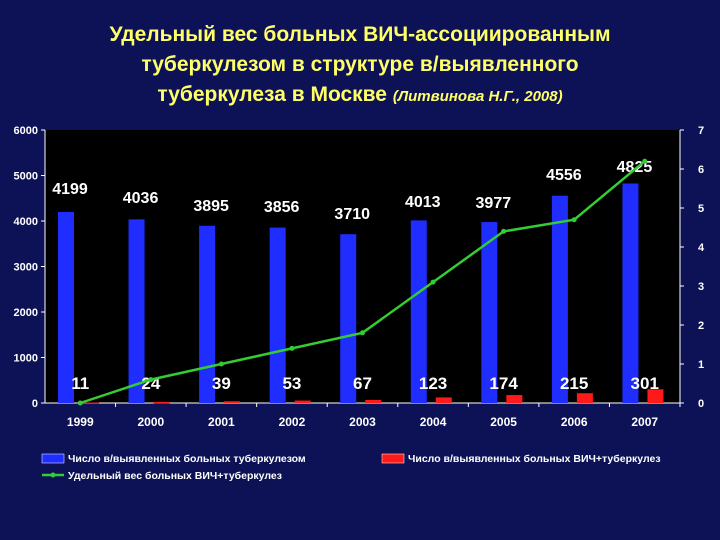 The height and width of the screenshot is (540, 720). What do you see at coordinates (574, 422) in the screenshot?
I see `x-tick-label: 2006` at bounding box center [574, 422].